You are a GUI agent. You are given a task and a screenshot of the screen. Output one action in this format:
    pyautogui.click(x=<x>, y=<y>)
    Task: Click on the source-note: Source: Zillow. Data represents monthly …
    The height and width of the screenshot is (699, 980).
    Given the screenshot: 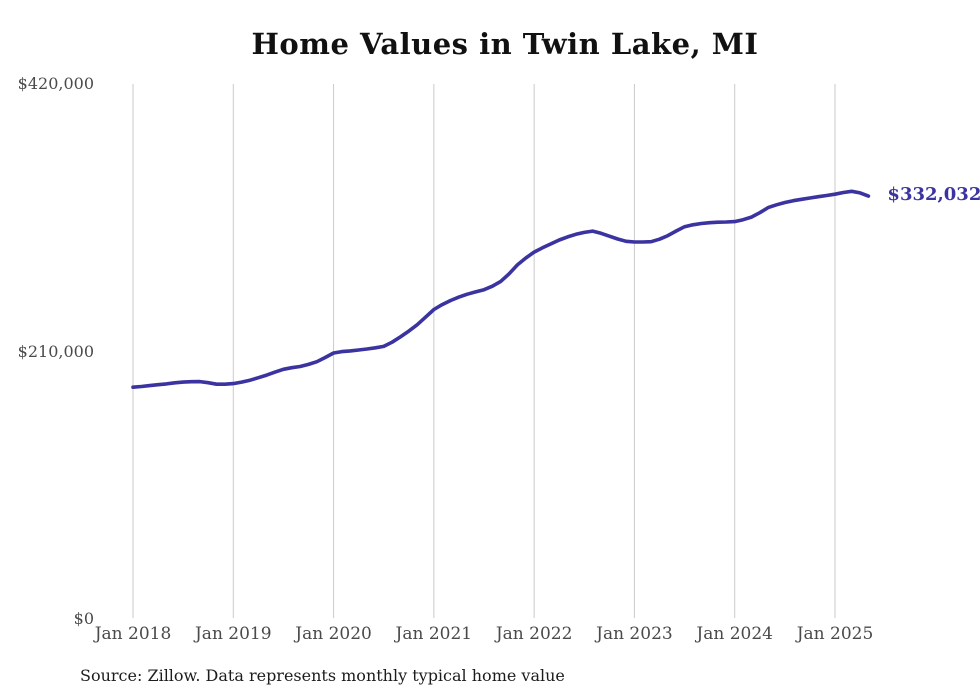 What is the action you would take?
    pyautogui.click(x=322, y=675)
    